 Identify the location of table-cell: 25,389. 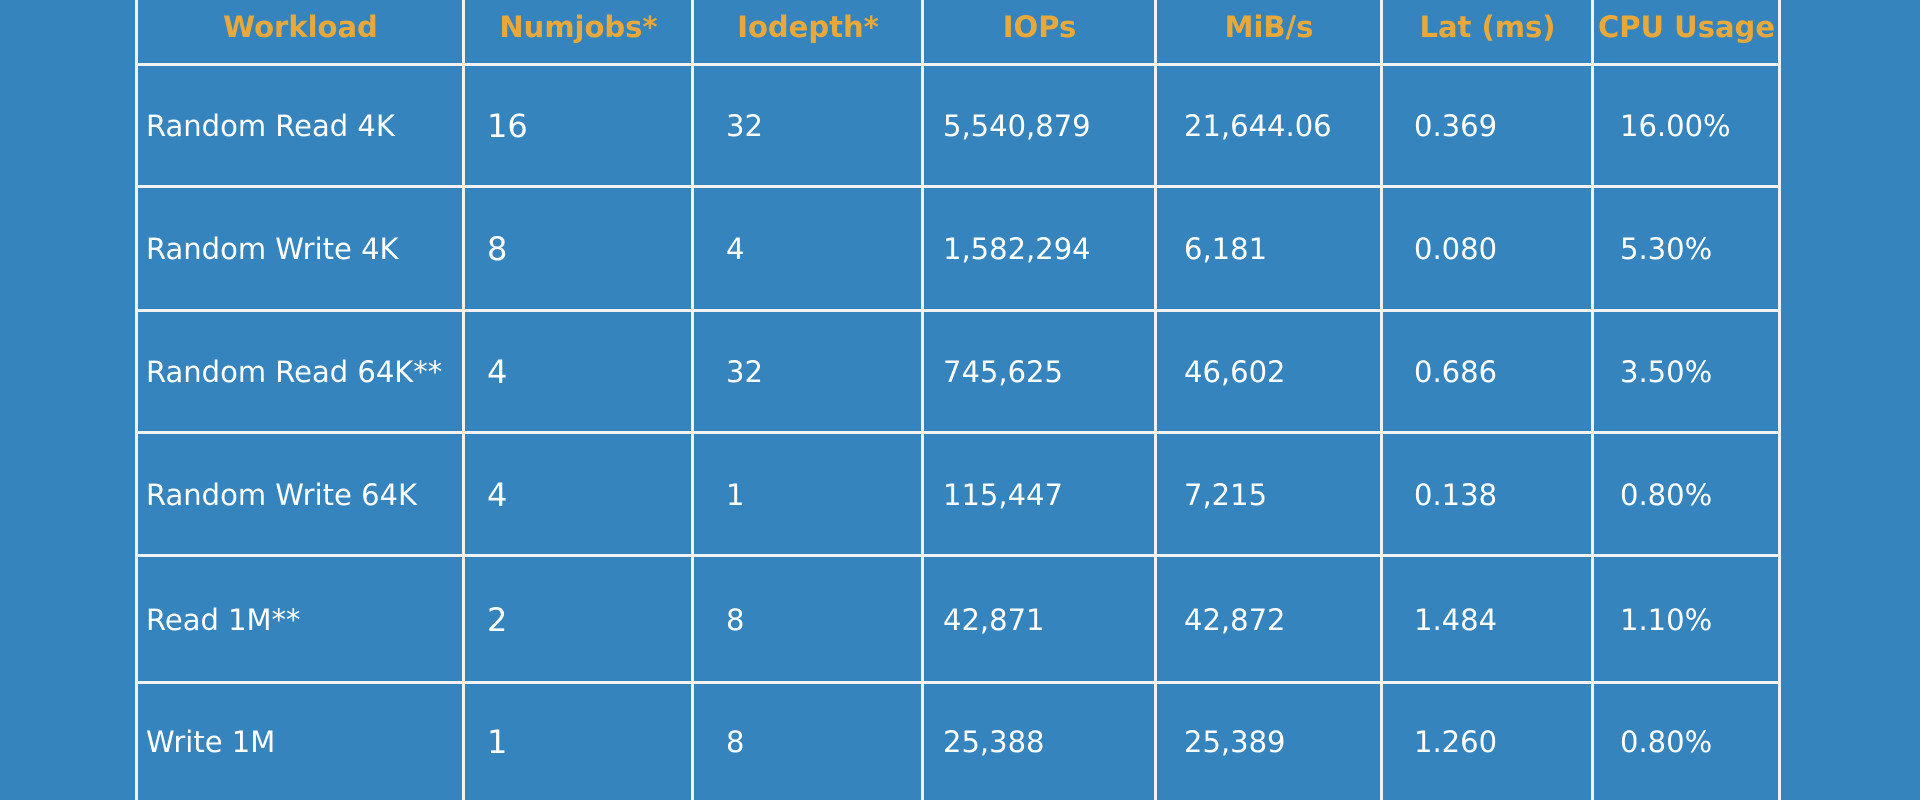
(1235, 741).